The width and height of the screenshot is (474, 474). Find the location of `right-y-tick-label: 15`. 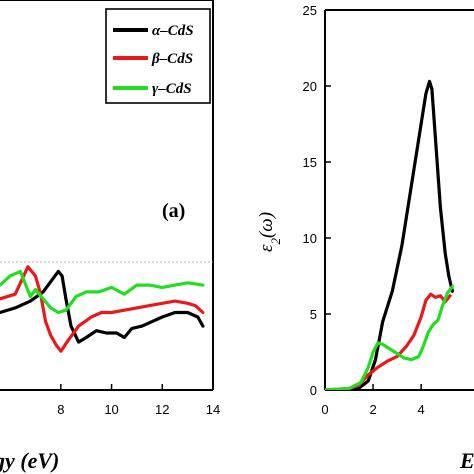

right-y-tick-label: 15 is located at coordinates (310, 162).